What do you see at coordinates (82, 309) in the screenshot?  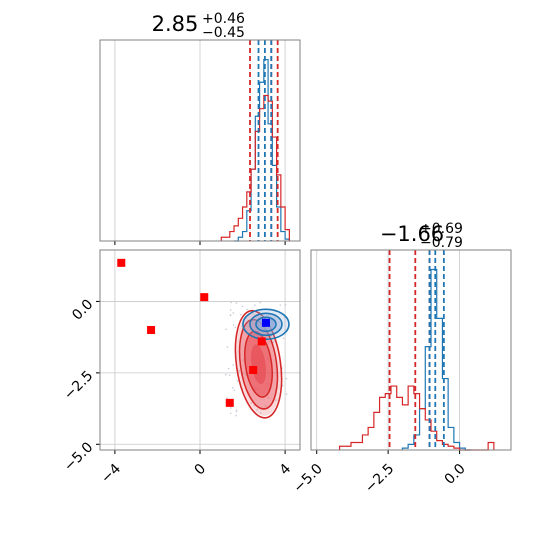 I see `y-tick-label: 0.0` at bounding box center [82, 309].